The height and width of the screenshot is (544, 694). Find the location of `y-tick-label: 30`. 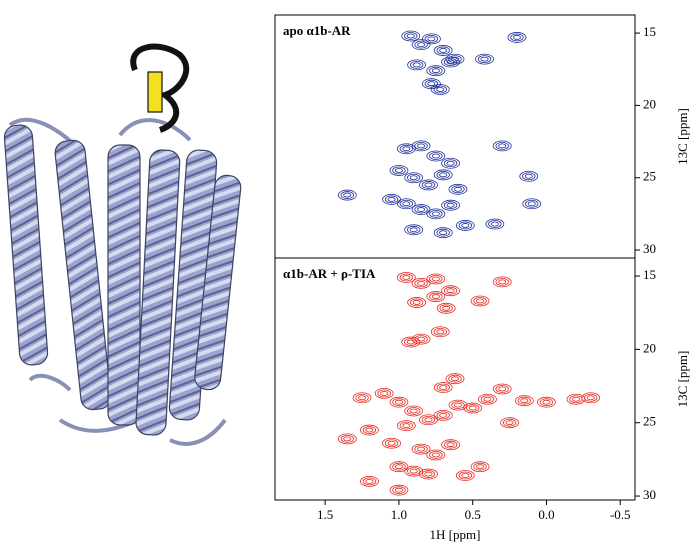

y-tick-label: 30 is located at coordinates (649, 494).